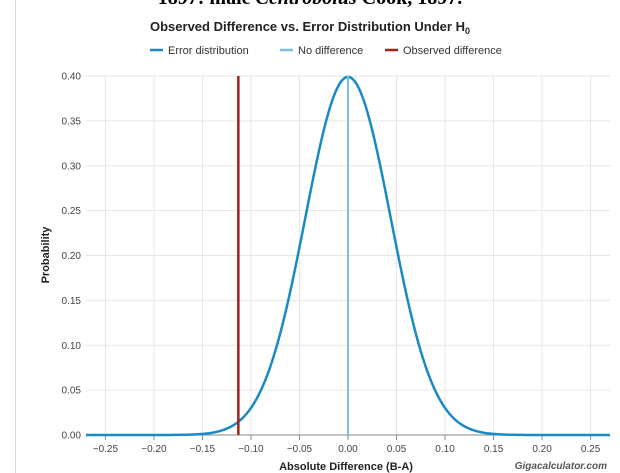 The width and height of the screenshot is (620, 473). I want to click on figure-caption: 1897: male Centrobolus Cook, 1897., so click(310, 5).